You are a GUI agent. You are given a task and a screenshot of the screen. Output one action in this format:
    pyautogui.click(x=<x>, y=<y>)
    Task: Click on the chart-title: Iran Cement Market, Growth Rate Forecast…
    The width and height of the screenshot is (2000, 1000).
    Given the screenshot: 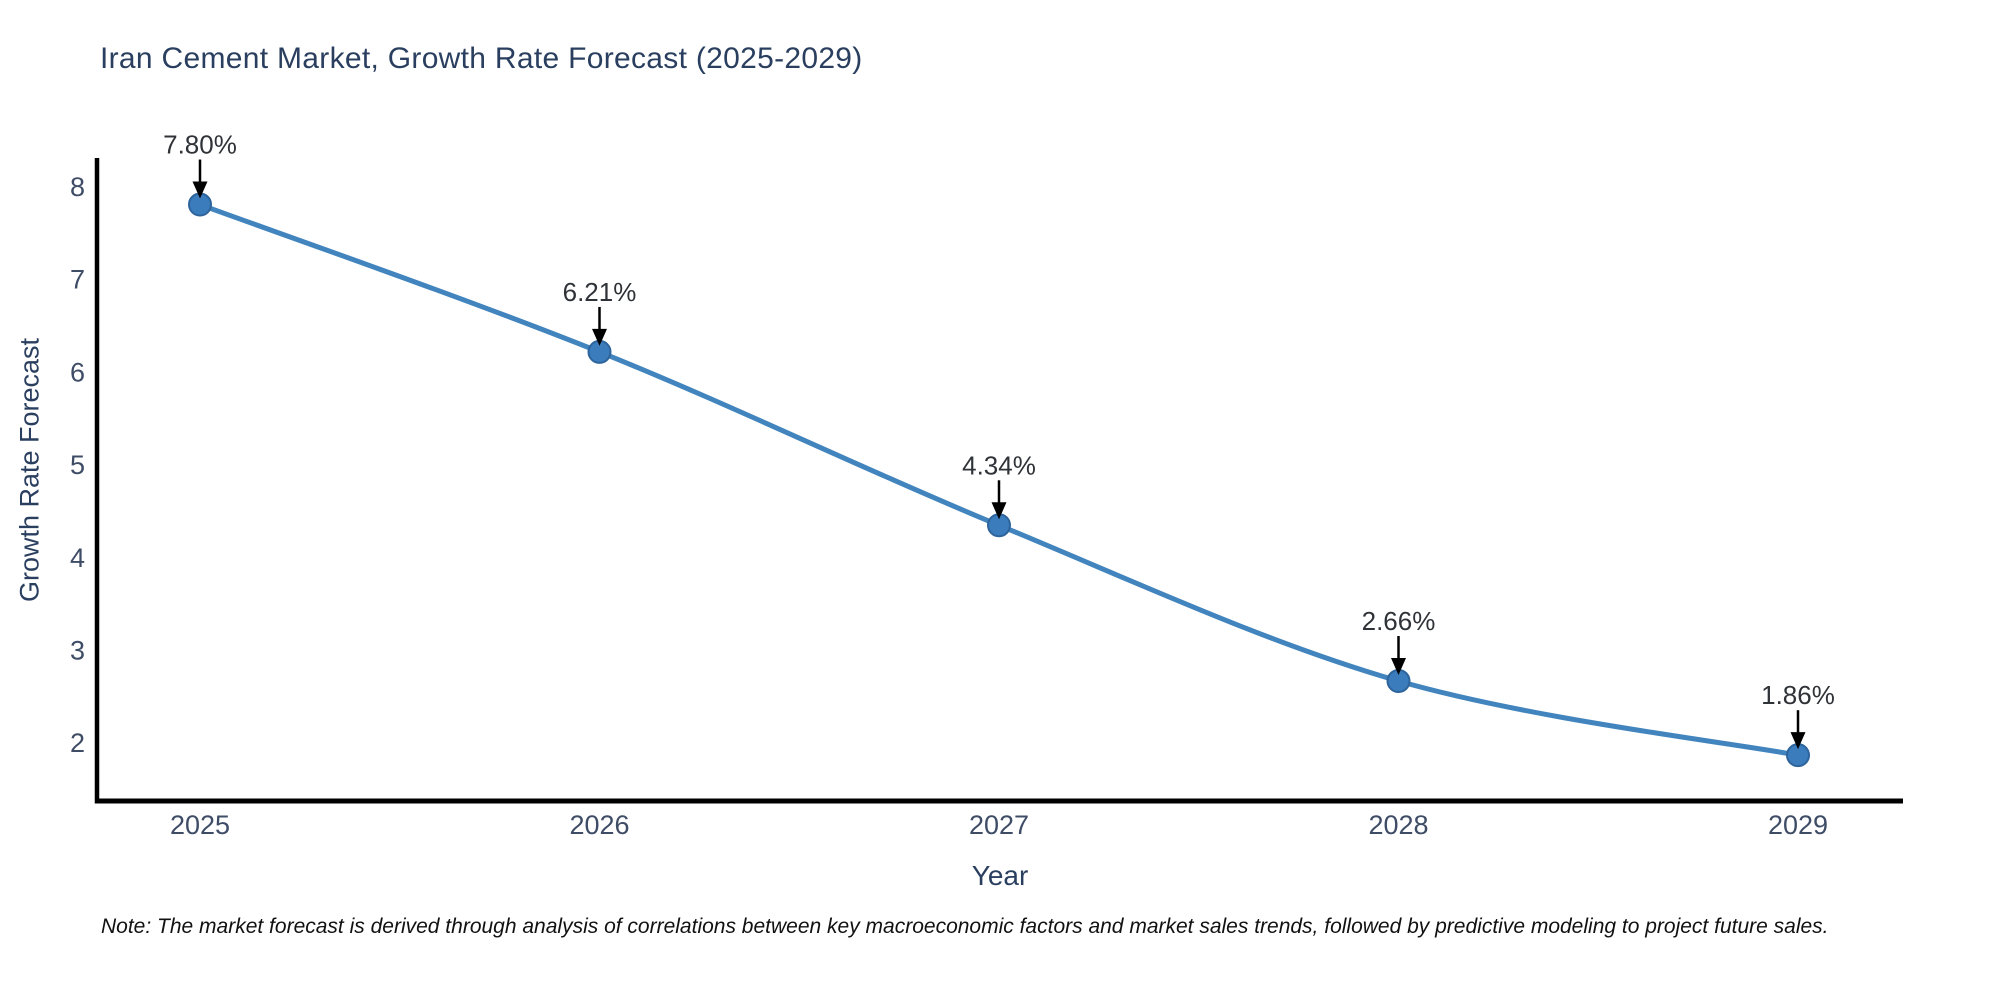 What is the action you would take?
    pyautogui.click(x=481, y=58)
    